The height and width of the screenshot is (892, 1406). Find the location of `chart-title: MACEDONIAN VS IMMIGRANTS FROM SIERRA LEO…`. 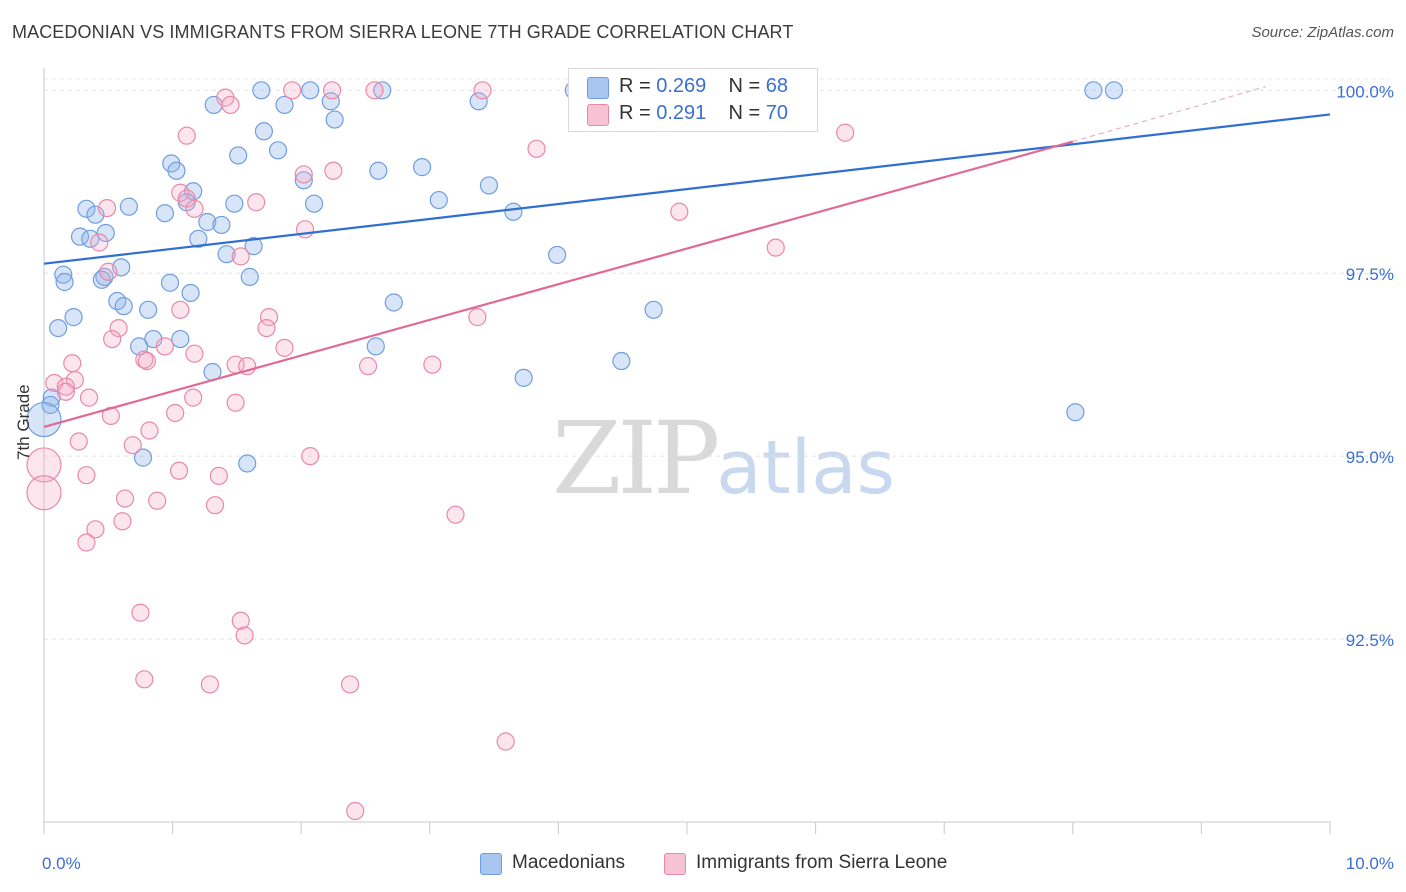

chart-title: MACEDONIAN VS IMMIGRANTS FROM SIERRA LEO… is located at coordinates (403, 32).